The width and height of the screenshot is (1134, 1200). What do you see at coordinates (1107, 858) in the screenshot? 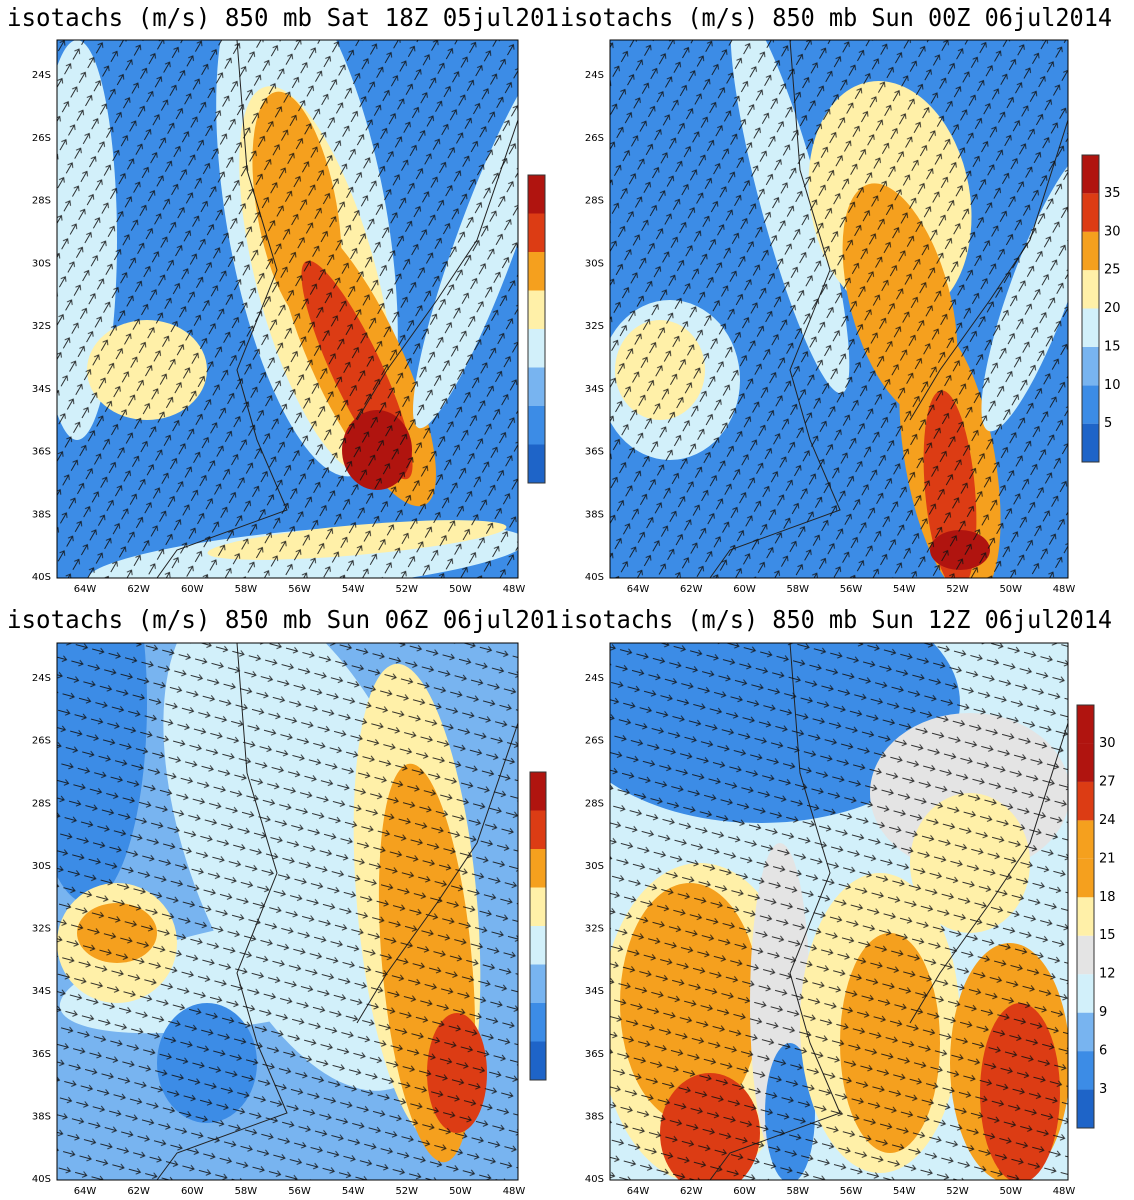
I see `colorbar-label: 21` at bounding box center [1107, 858].